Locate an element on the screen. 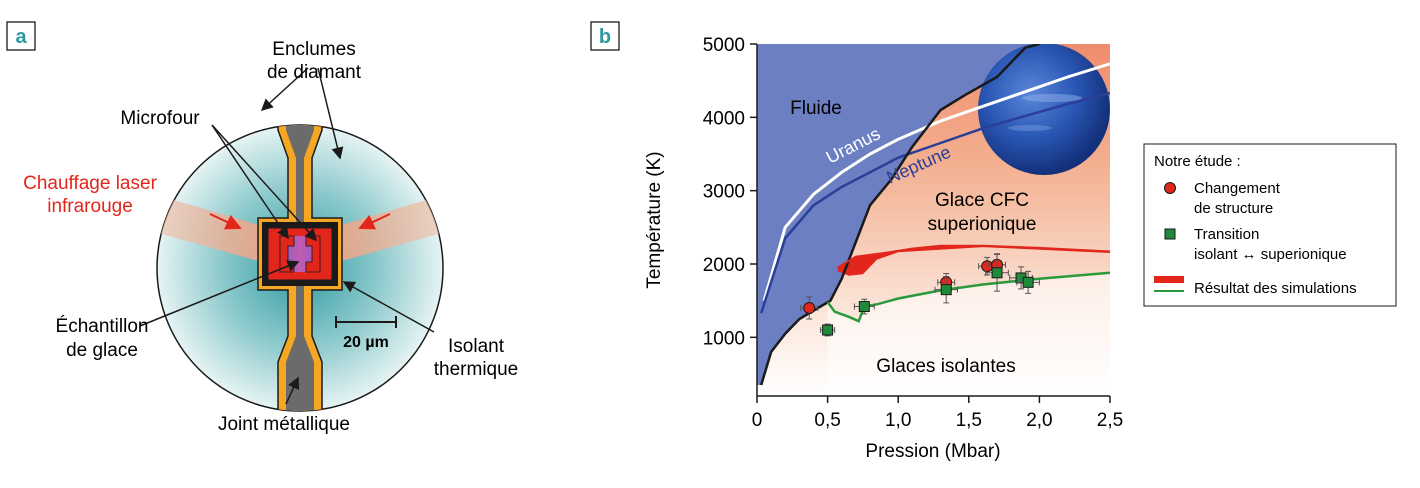  panel-b-letter-box is located at coordinates (605, 36).